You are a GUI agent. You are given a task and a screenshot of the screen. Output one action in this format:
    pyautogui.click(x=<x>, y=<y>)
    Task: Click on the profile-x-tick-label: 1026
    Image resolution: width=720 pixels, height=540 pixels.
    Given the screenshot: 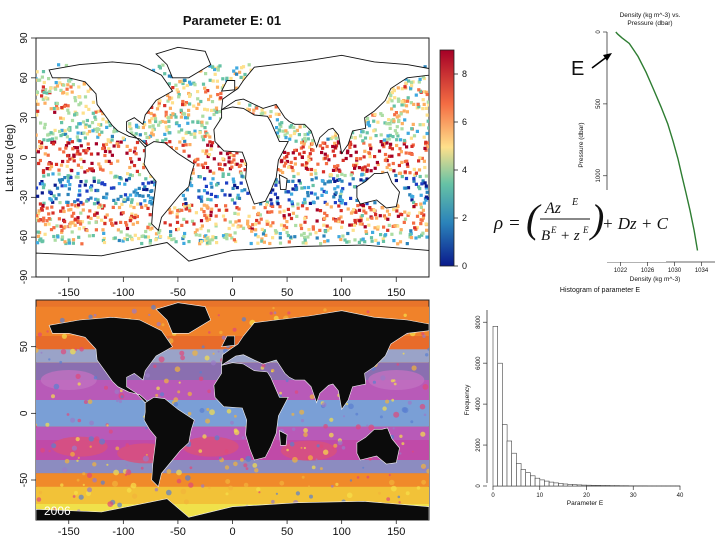 What is the action you would take?
    pyautogui.click(x=648, y=271)
    